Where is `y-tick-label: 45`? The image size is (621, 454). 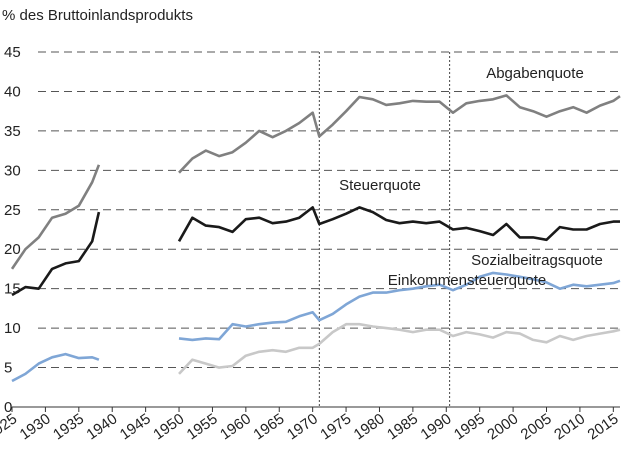 y-tick-label: 45 is located at coordinates (12, 52).